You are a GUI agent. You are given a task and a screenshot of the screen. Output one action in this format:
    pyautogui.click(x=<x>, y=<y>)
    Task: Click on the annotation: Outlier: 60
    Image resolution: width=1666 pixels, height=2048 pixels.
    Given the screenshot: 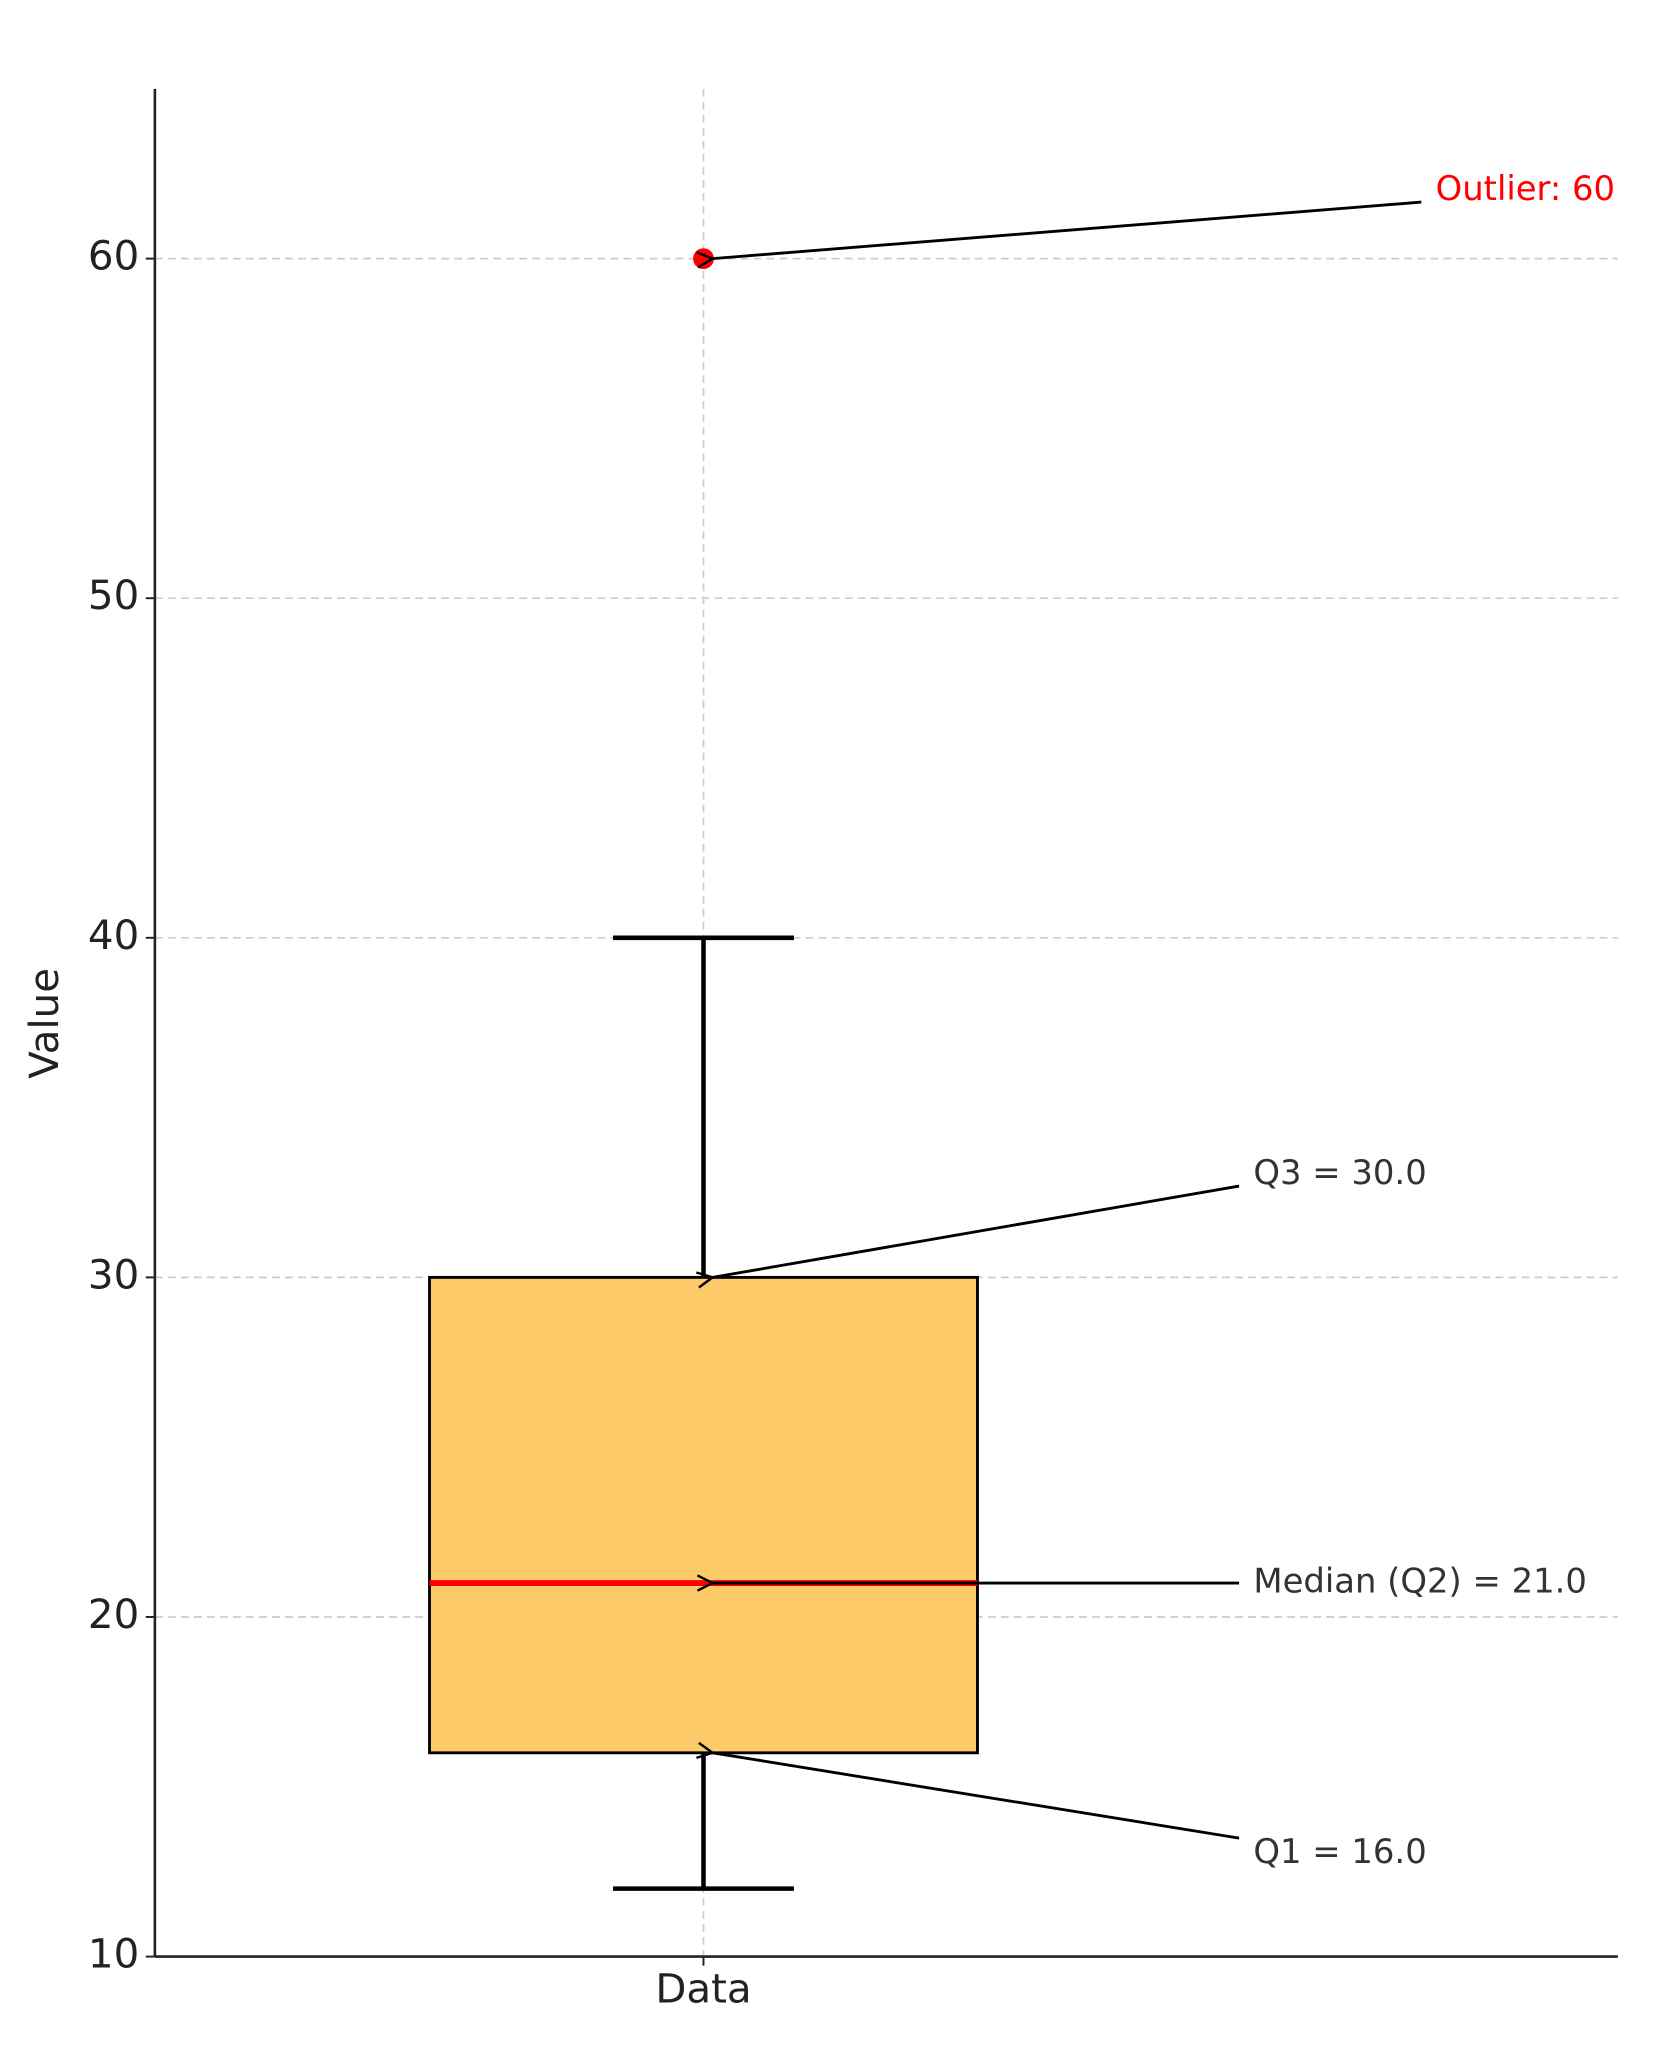 What is the action you would take?
    pyautogui.click(x=1525, y=188)
    